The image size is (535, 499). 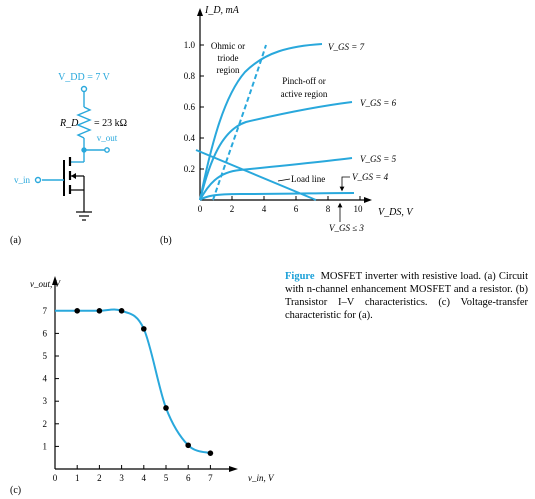 I want to click on vtc-xtick-label: 7, so click(x=210, y=478).